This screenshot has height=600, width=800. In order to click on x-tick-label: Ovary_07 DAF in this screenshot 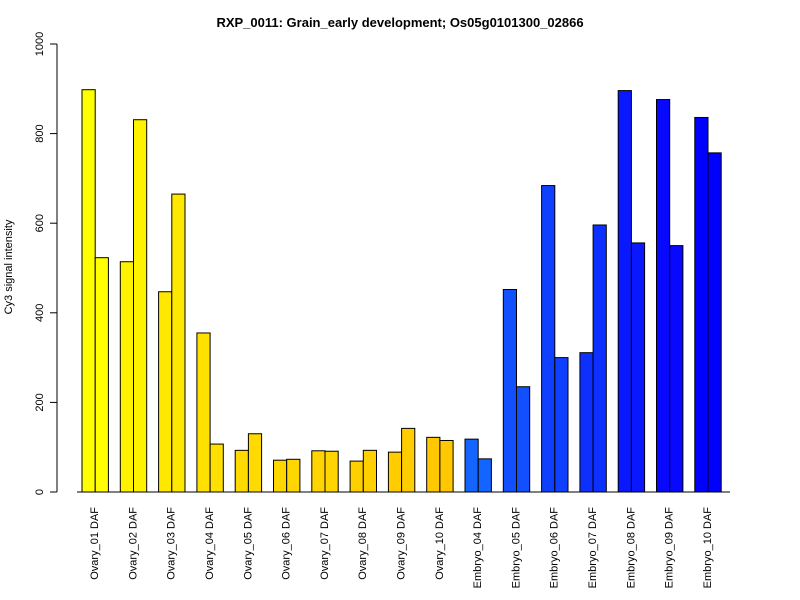, I will do `click(325, 543)`.